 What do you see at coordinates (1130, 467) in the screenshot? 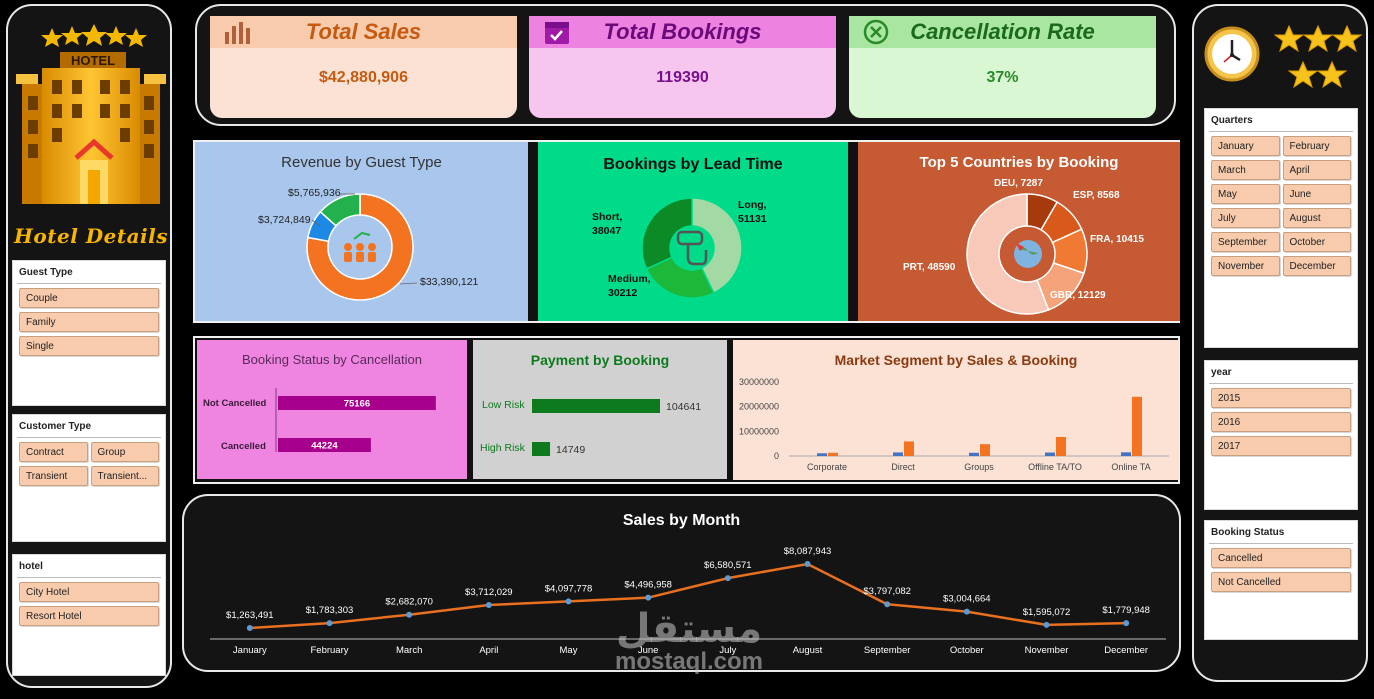
I see `market-x-label-4: Online TA` at bounding box center [1130, 467].